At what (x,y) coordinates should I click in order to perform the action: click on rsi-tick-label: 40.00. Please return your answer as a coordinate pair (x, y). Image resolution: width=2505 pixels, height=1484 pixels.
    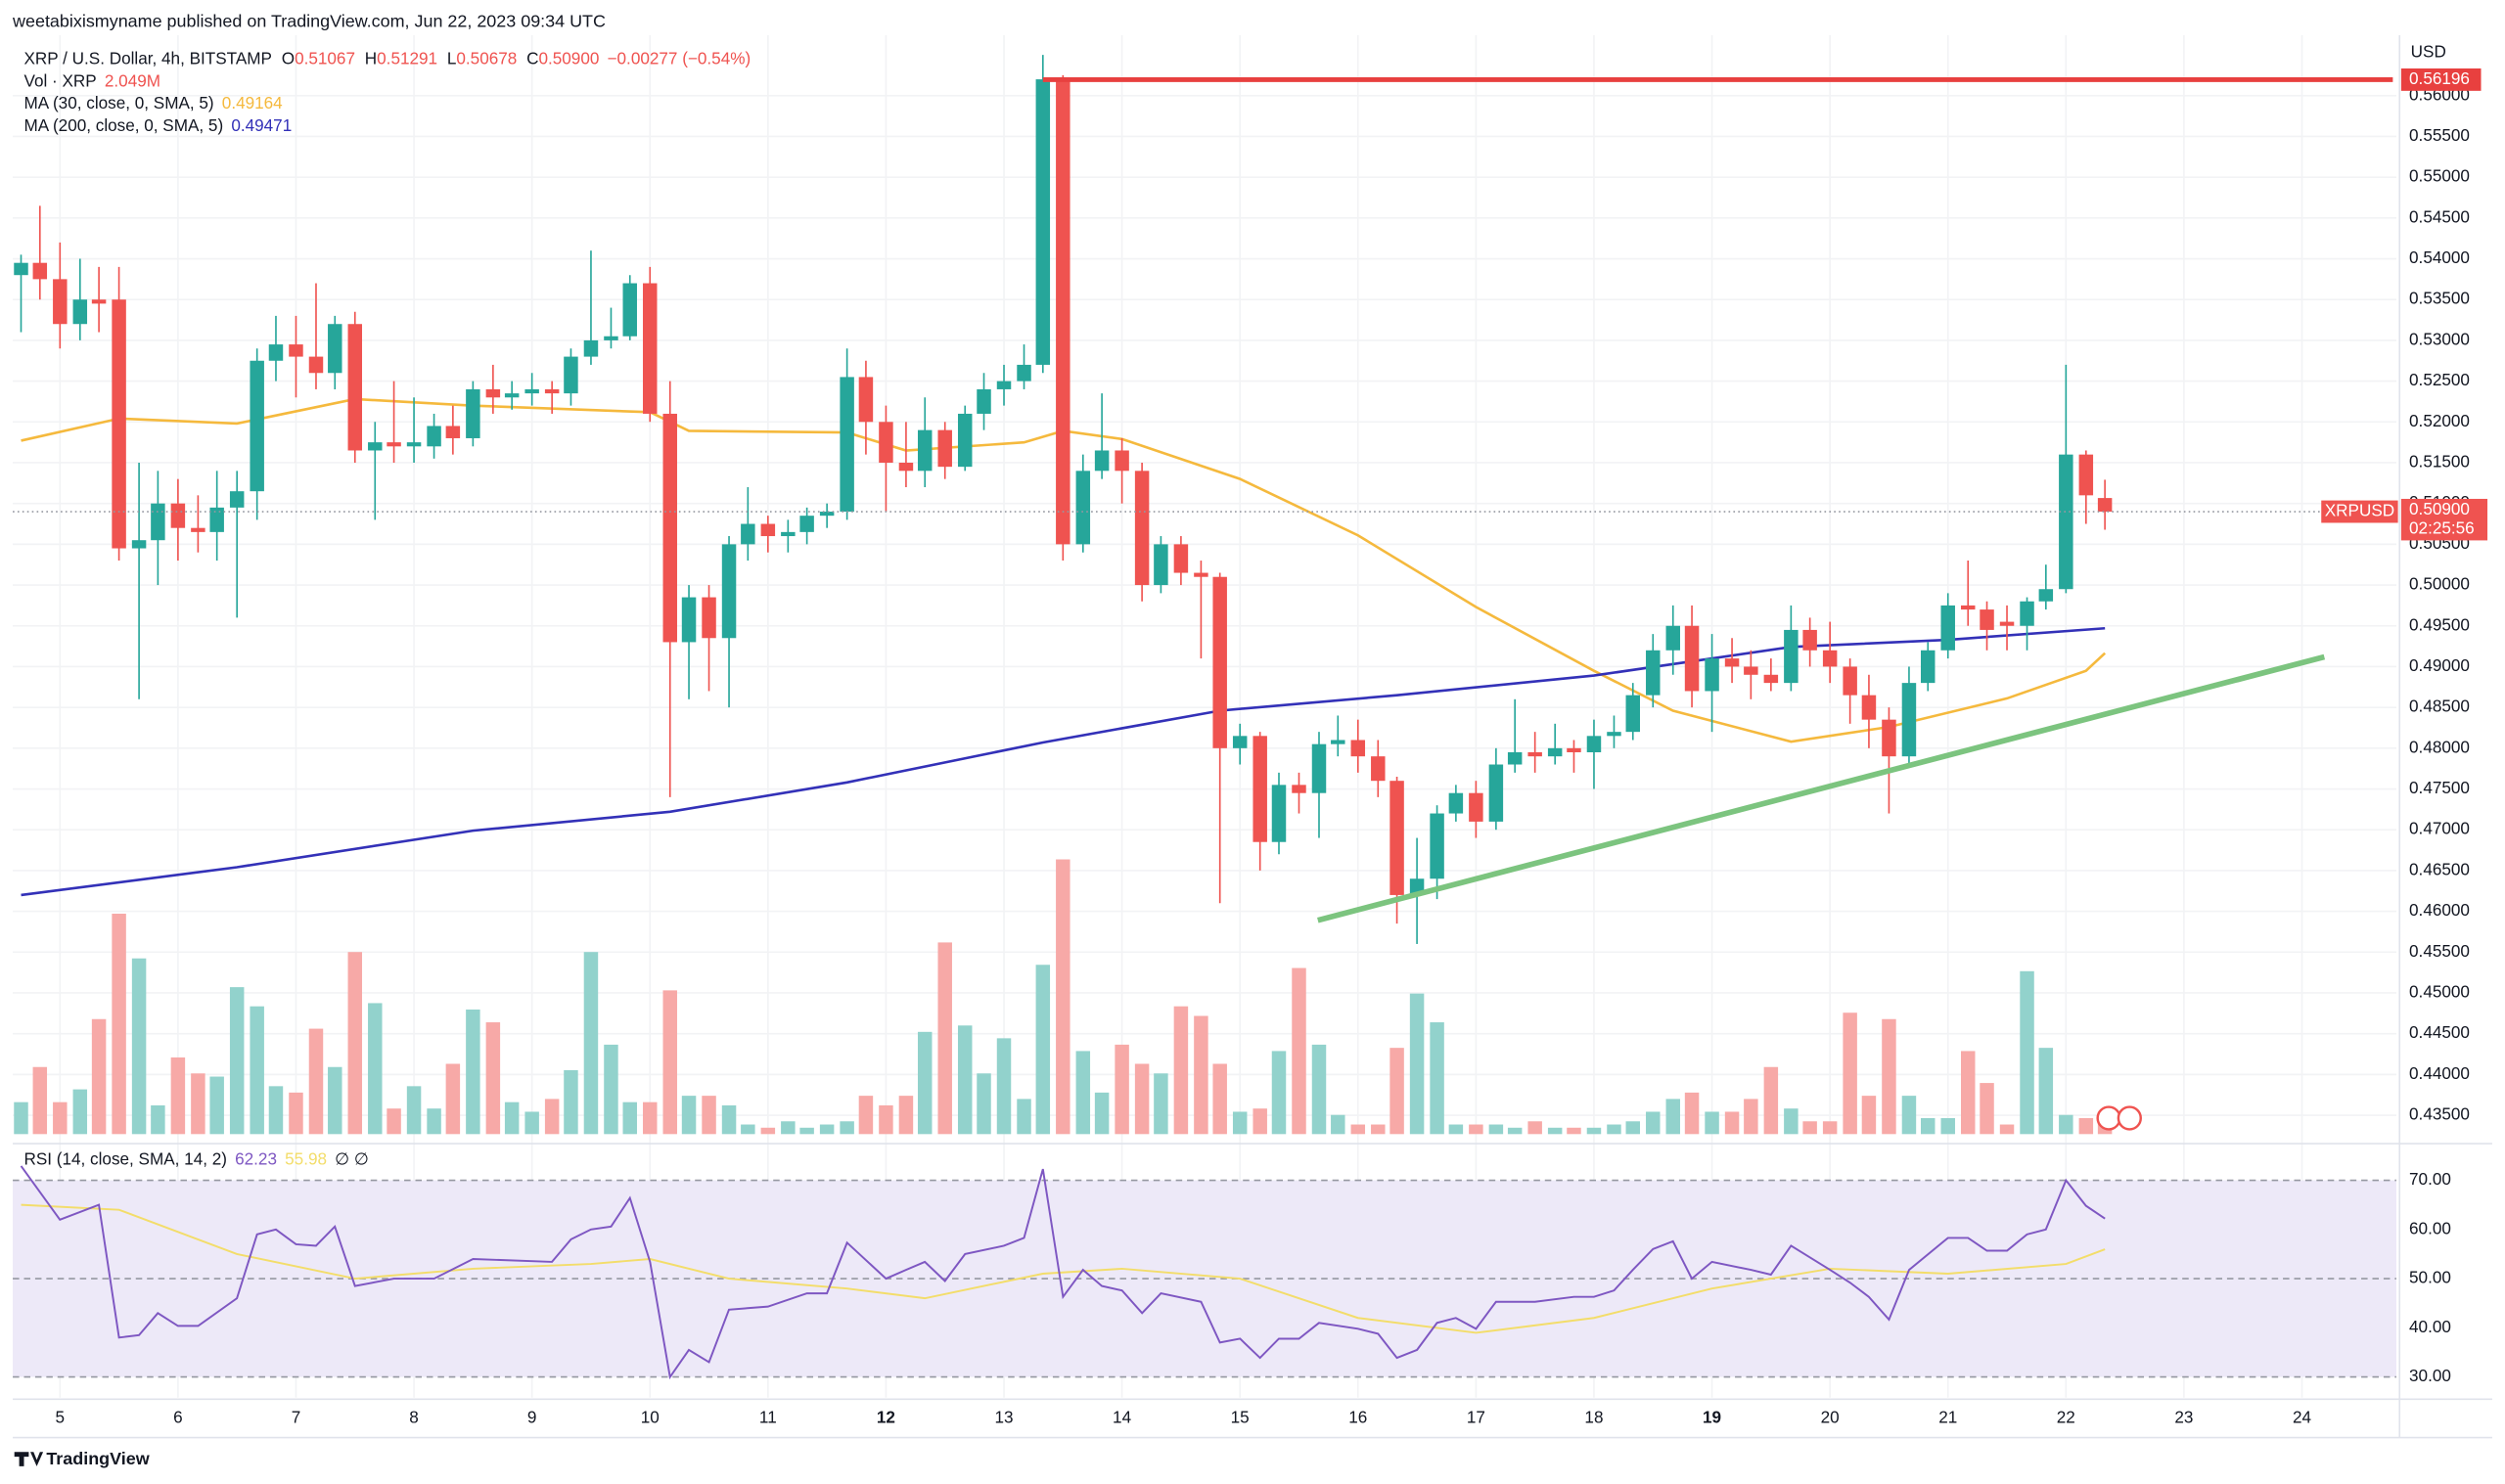
    Looking at the image, I should click on (2430, 1326).